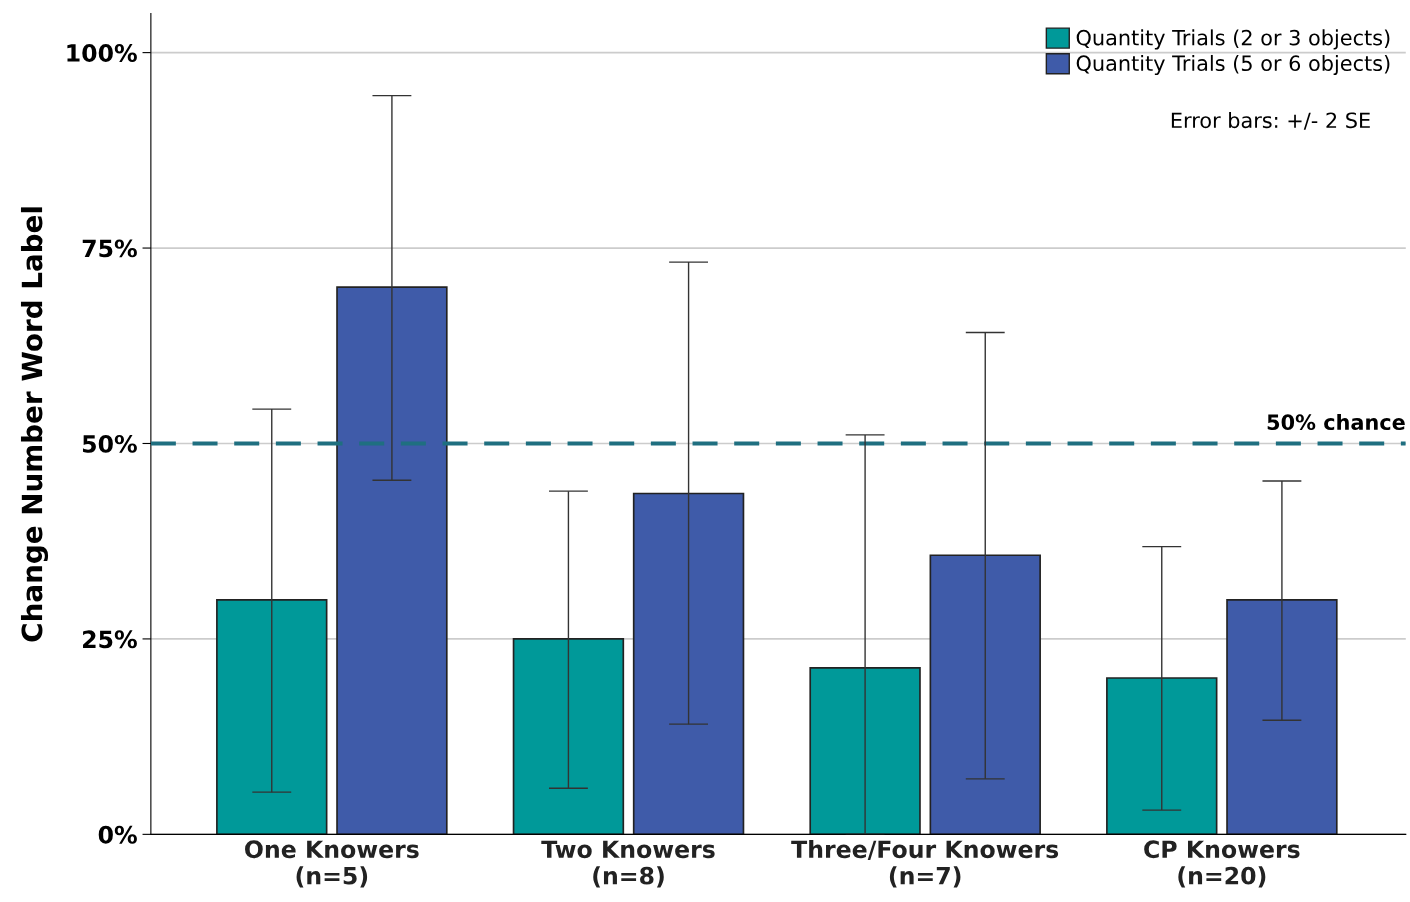  Describe the element at coordinates (110, 639) in the screenshot. I see `y-tick-label: 25%` at that location.